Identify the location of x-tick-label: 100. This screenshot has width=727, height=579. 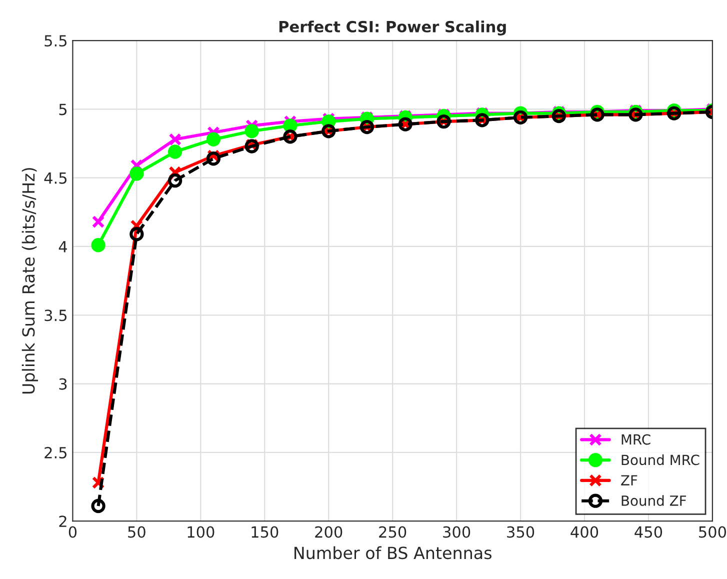
(201, 532).